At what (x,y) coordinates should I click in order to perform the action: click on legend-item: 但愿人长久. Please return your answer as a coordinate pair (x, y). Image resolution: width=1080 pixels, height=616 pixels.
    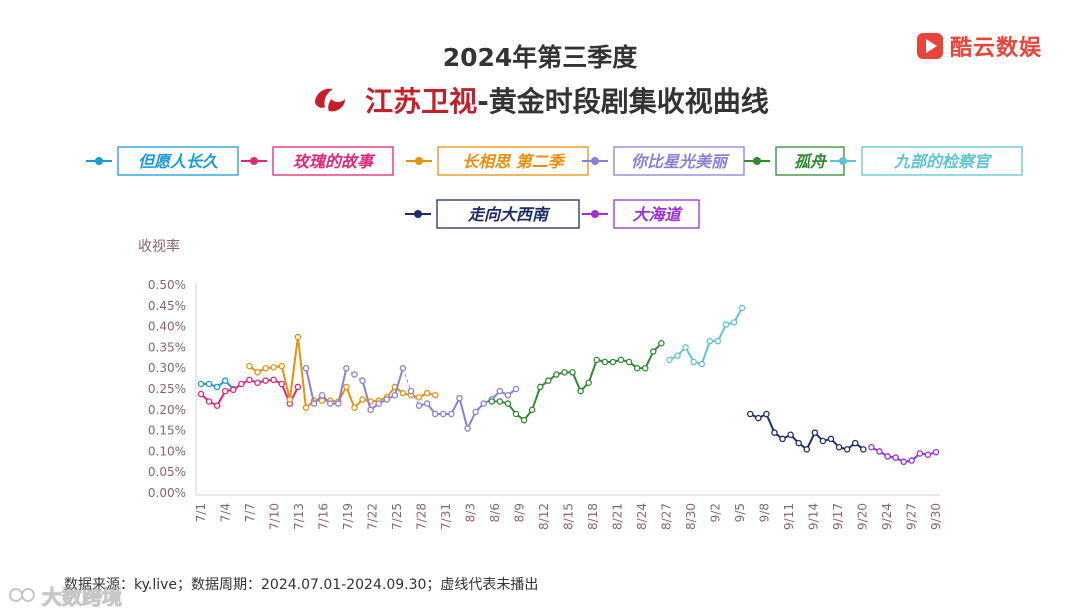
    Looking at the image, I should click on (162, 161).